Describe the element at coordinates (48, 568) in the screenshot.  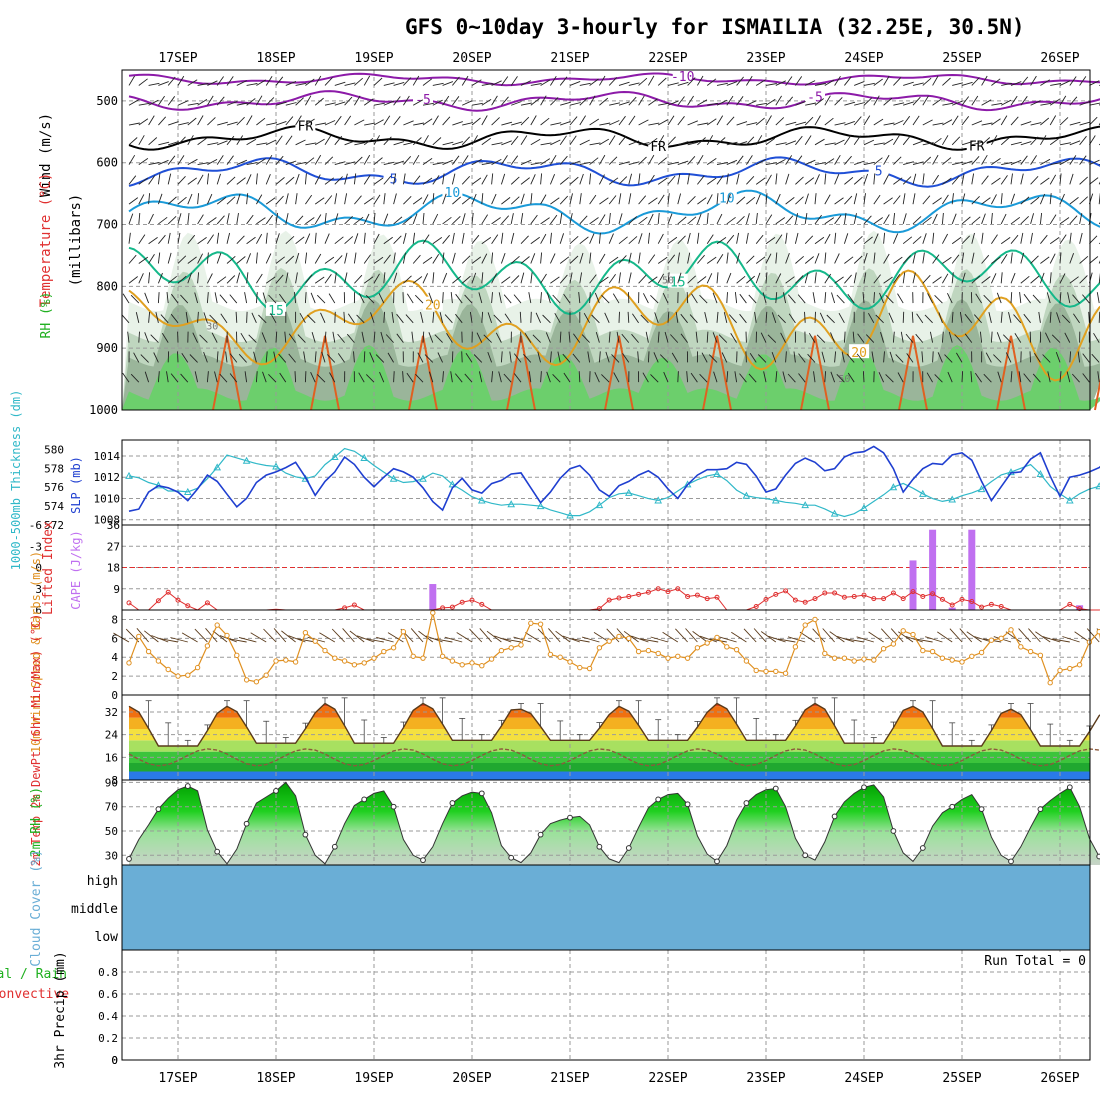
I see `li-axis-label: Lifted Index` at that location.